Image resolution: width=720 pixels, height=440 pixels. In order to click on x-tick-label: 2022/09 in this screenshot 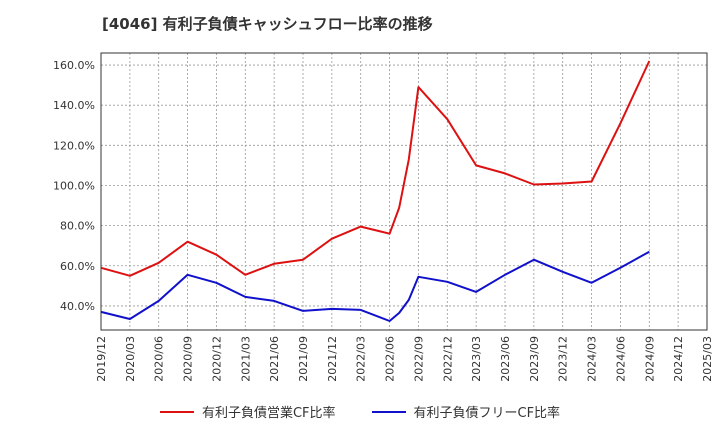, I will do `click(418, 359)`.